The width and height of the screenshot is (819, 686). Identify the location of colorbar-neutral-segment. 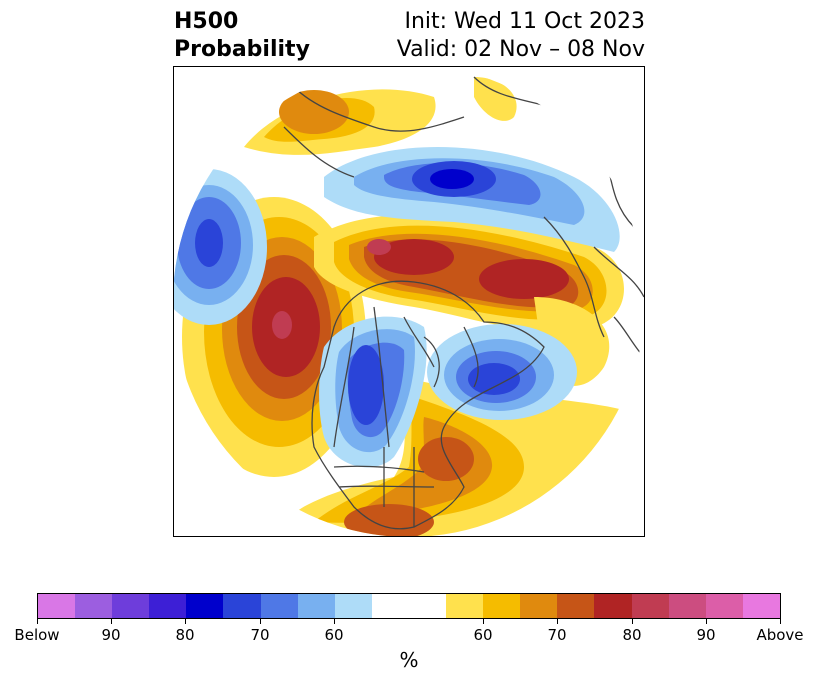
(409, 606).